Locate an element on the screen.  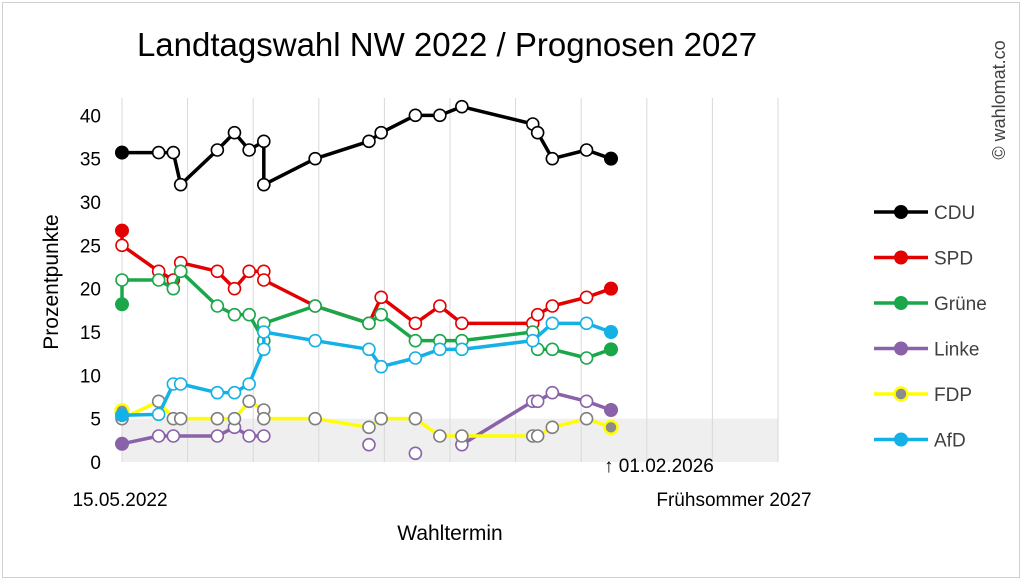
y-tick-label: 35 is located at coordinates (90, 160).